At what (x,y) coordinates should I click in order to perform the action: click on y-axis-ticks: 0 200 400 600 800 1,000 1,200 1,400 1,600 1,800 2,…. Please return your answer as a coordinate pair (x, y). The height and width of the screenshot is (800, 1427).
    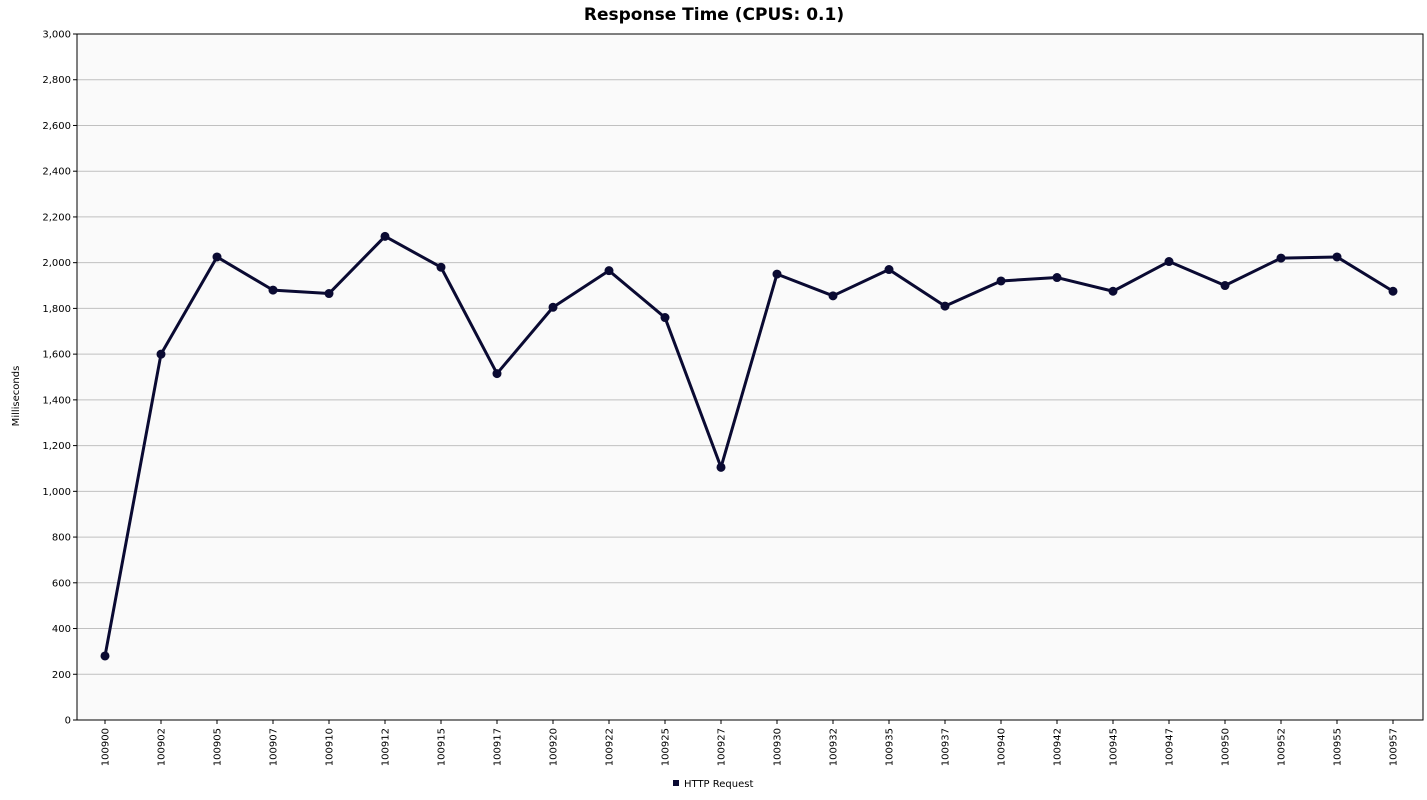
    Looking at the image, I should click on (59, 378).